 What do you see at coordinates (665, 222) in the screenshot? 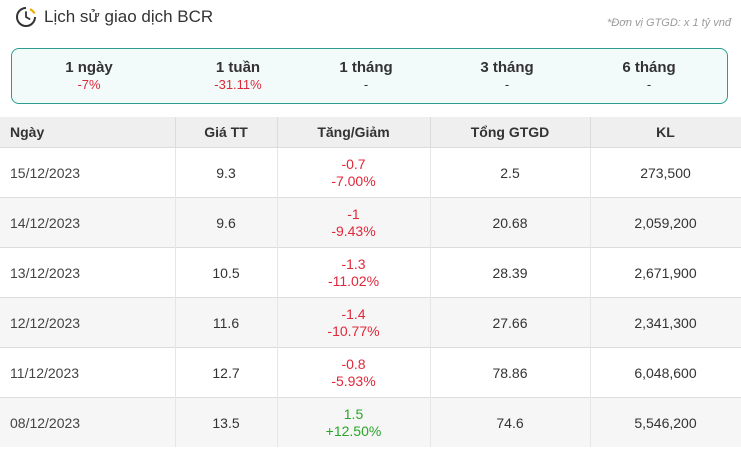
I see `cell-volume: 2,059,200` at bounding box center [665, 222].